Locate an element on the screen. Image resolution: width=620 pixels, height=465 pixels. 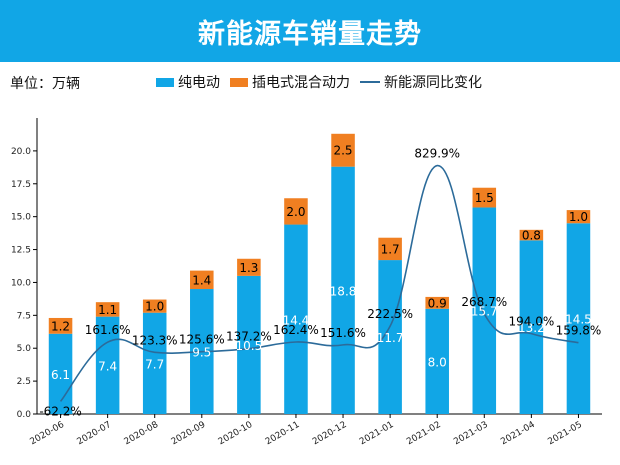
data-label-bev: 9.5 is located at coordinates (201, 353).